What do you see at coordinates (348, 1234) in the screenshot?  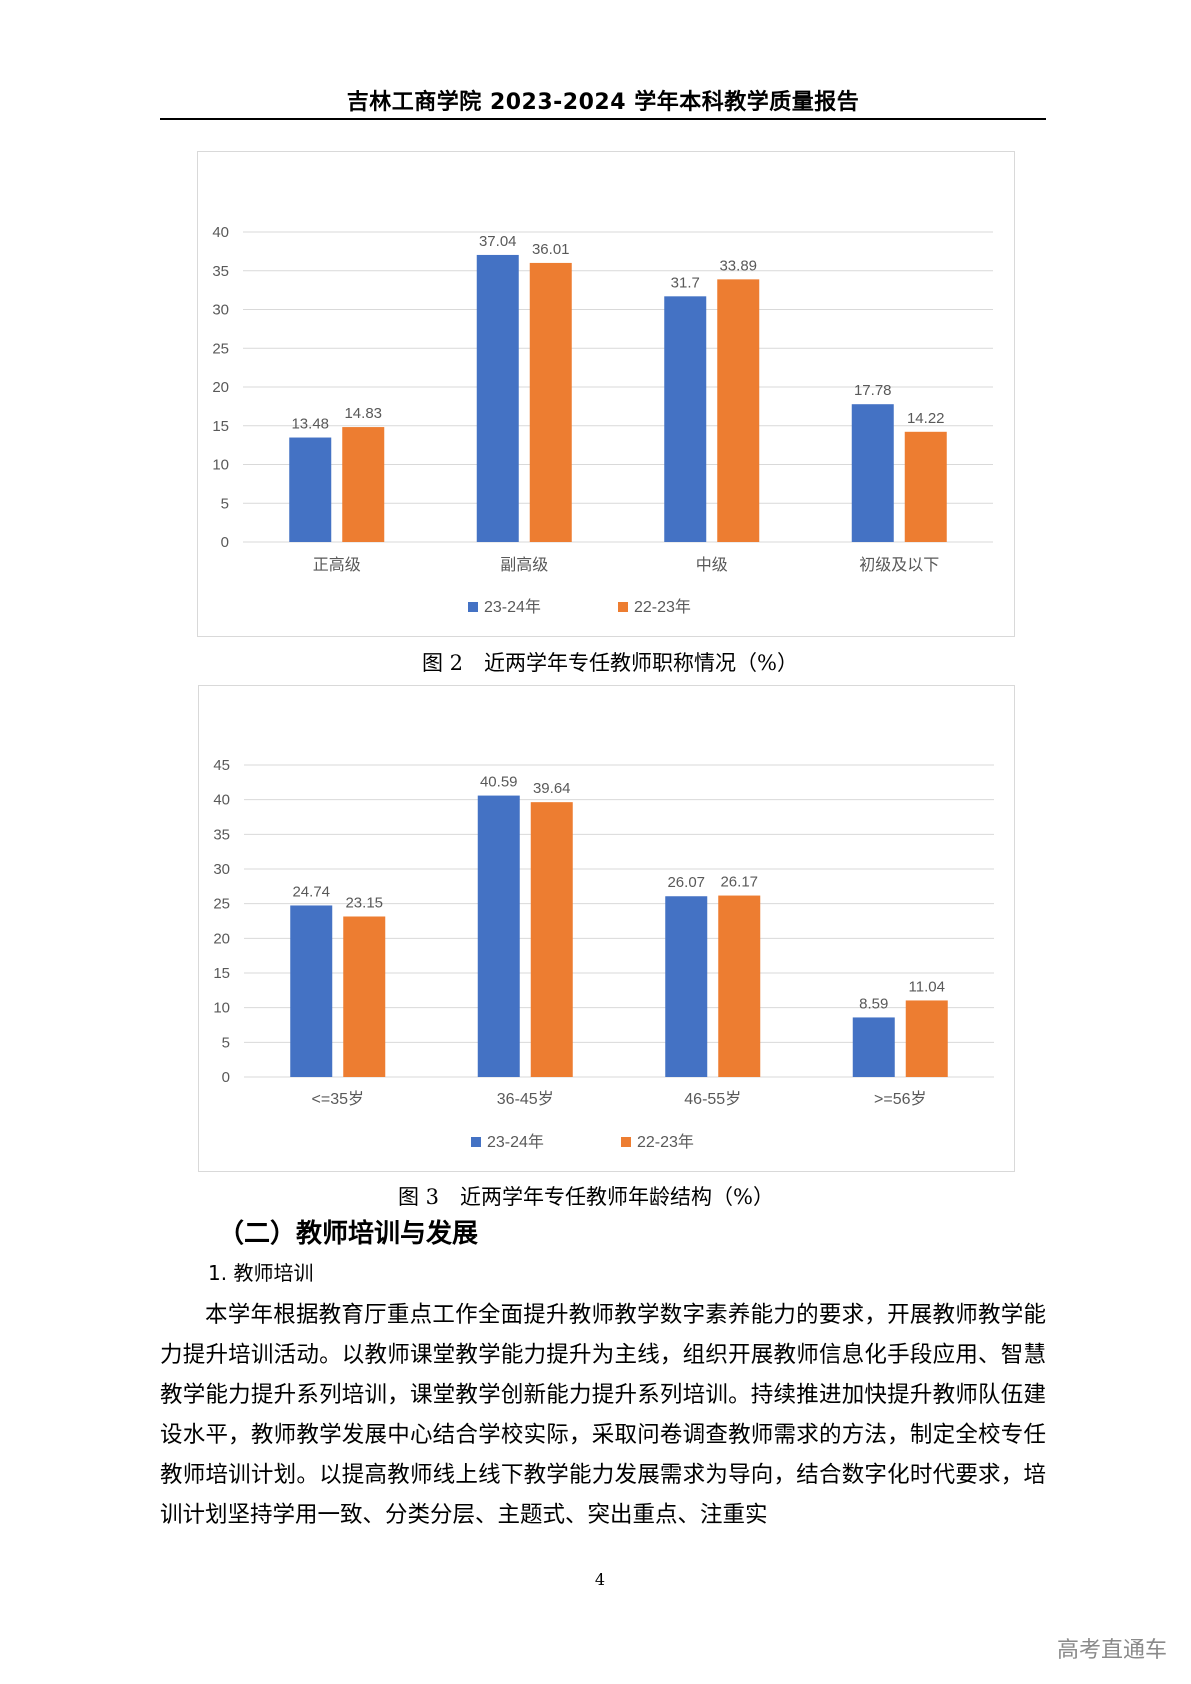 I see `section-heading: （二）教师培训与发展` at bounding box center [348, 1234].